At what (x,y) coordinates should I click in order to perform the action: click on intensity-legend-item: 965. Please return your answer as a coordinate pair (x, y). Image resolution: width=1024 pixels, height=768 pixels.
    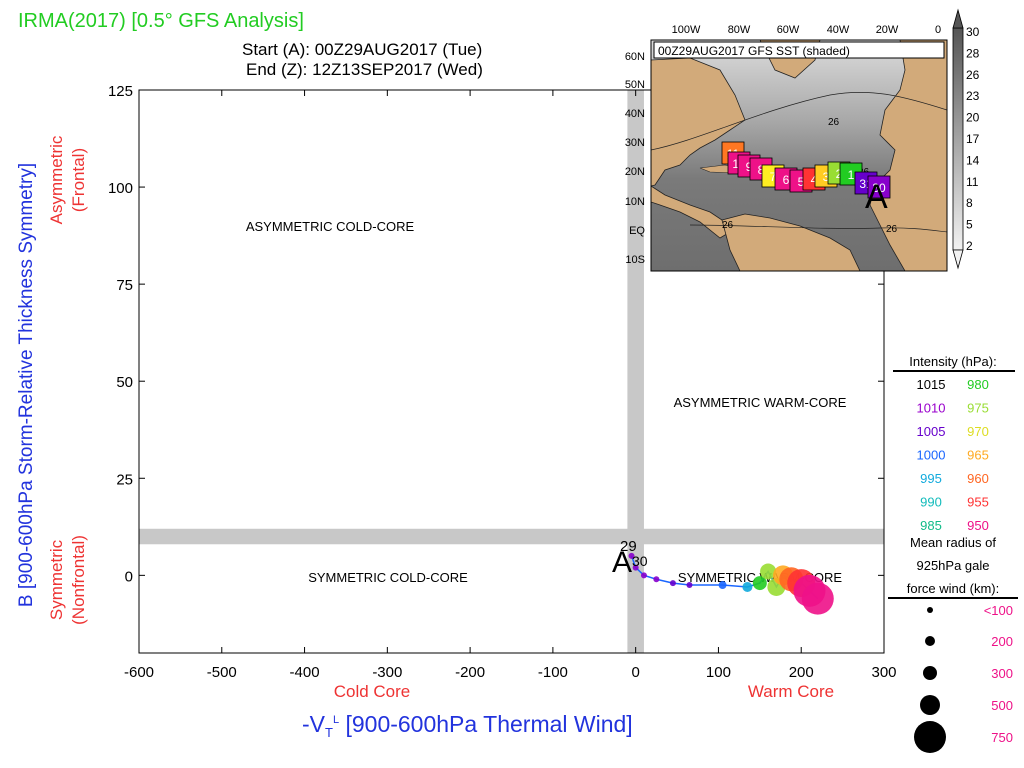
    Looking at the image, I should click on (978, 455).